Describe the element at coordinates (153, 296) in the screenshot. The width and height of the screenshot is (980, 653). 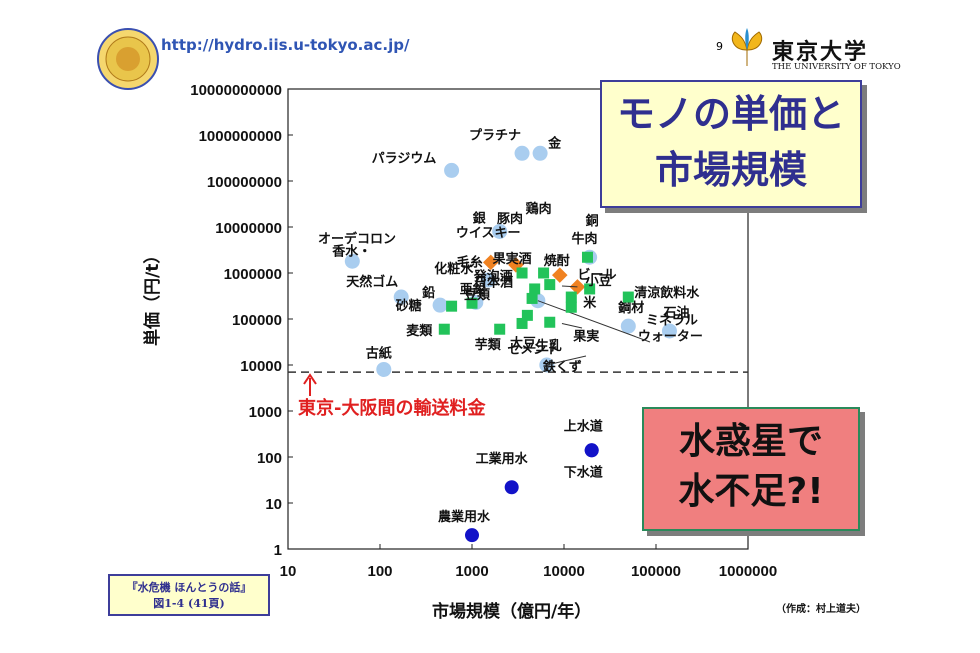
I see `y-axis-label: 単価（円/t）` at that location.